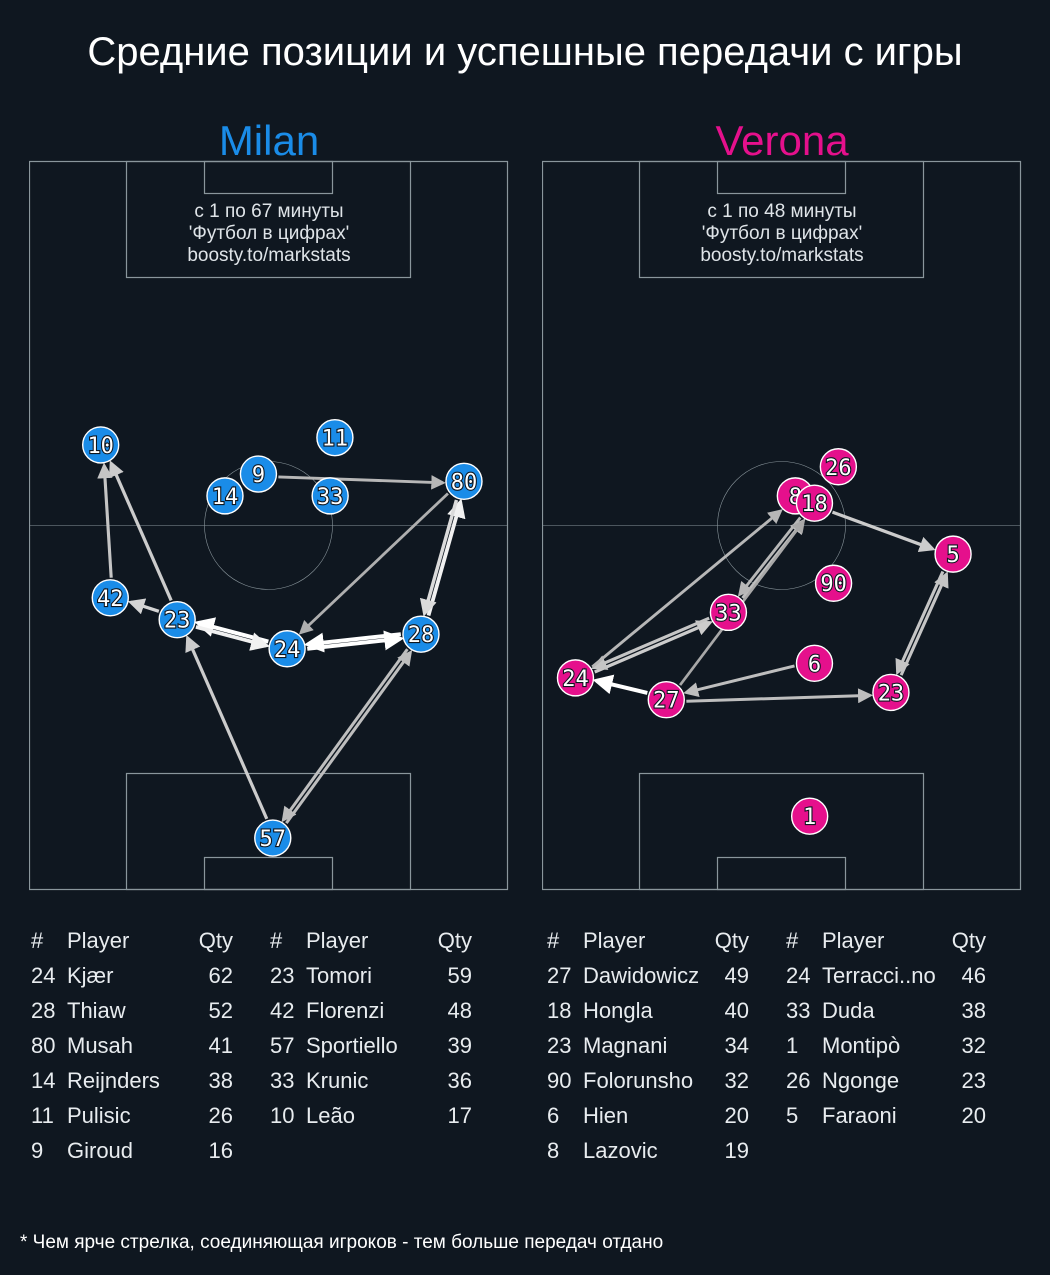 Image resolution: width=1050 pixels, height=1275 pixels. I want to click on note-line: 'Футбол в цифрах', so click(782, 233).